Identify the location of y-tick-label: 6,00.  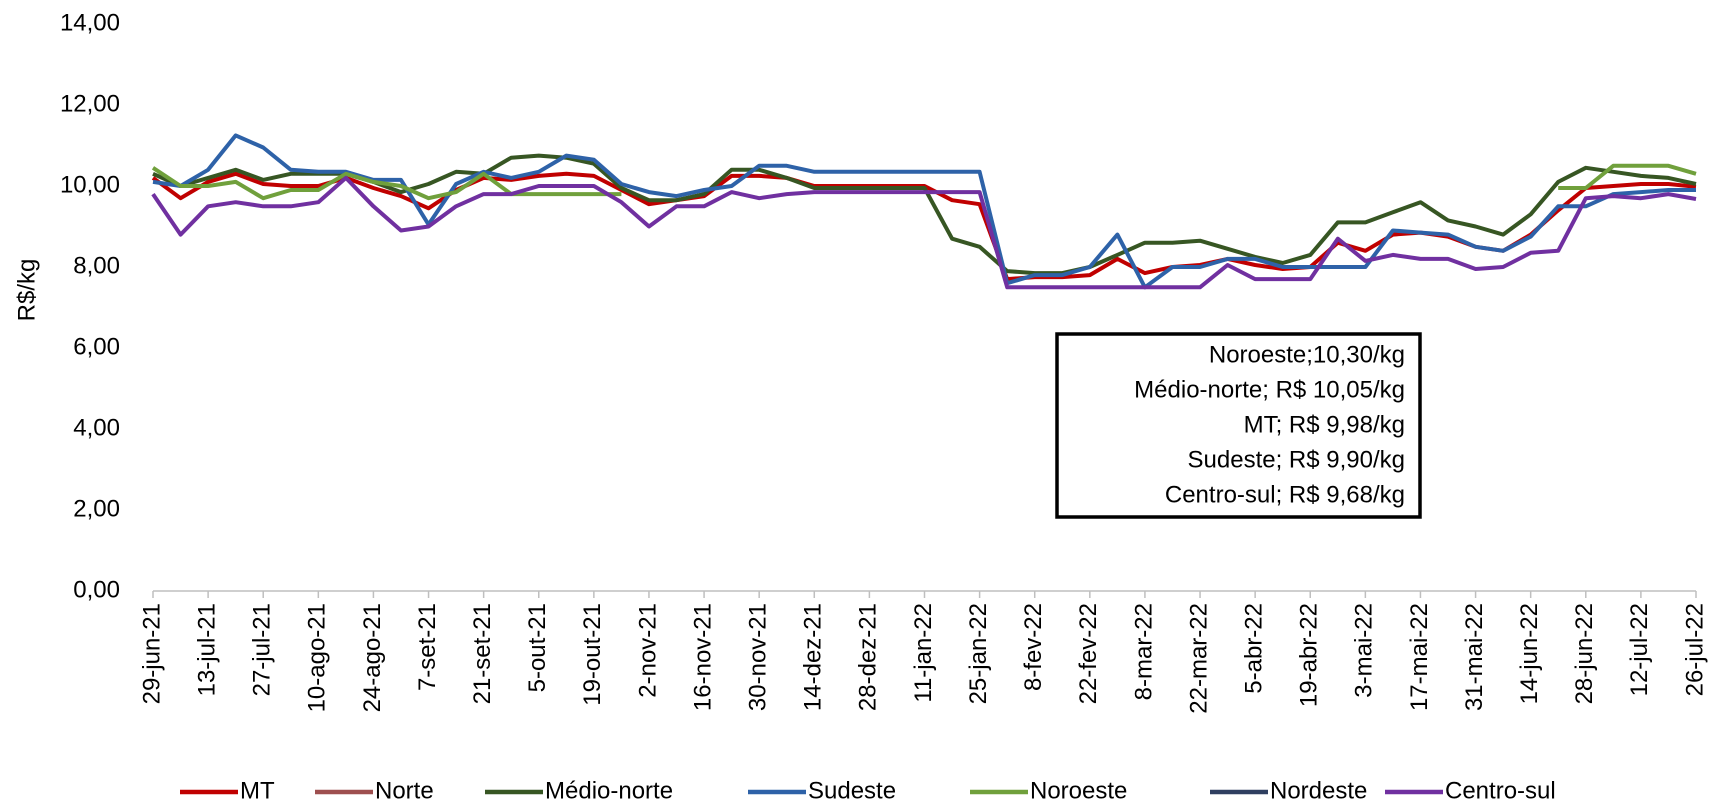
(96, 346).